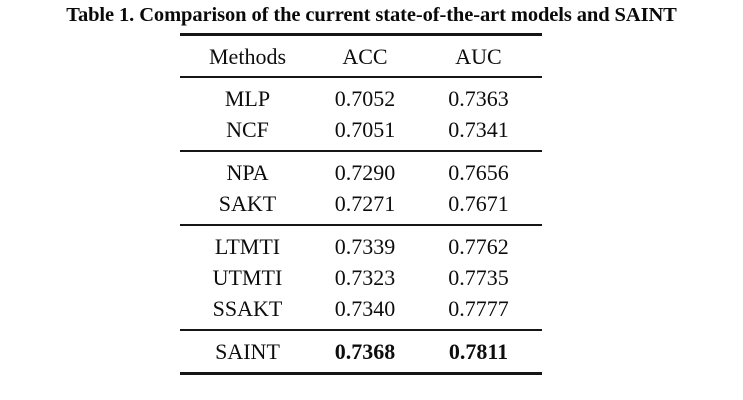  What do you see at coordinates (478, 172) in the screenshot?
I see `cell-auc: 0.7656` at bounding box center [478, 172].